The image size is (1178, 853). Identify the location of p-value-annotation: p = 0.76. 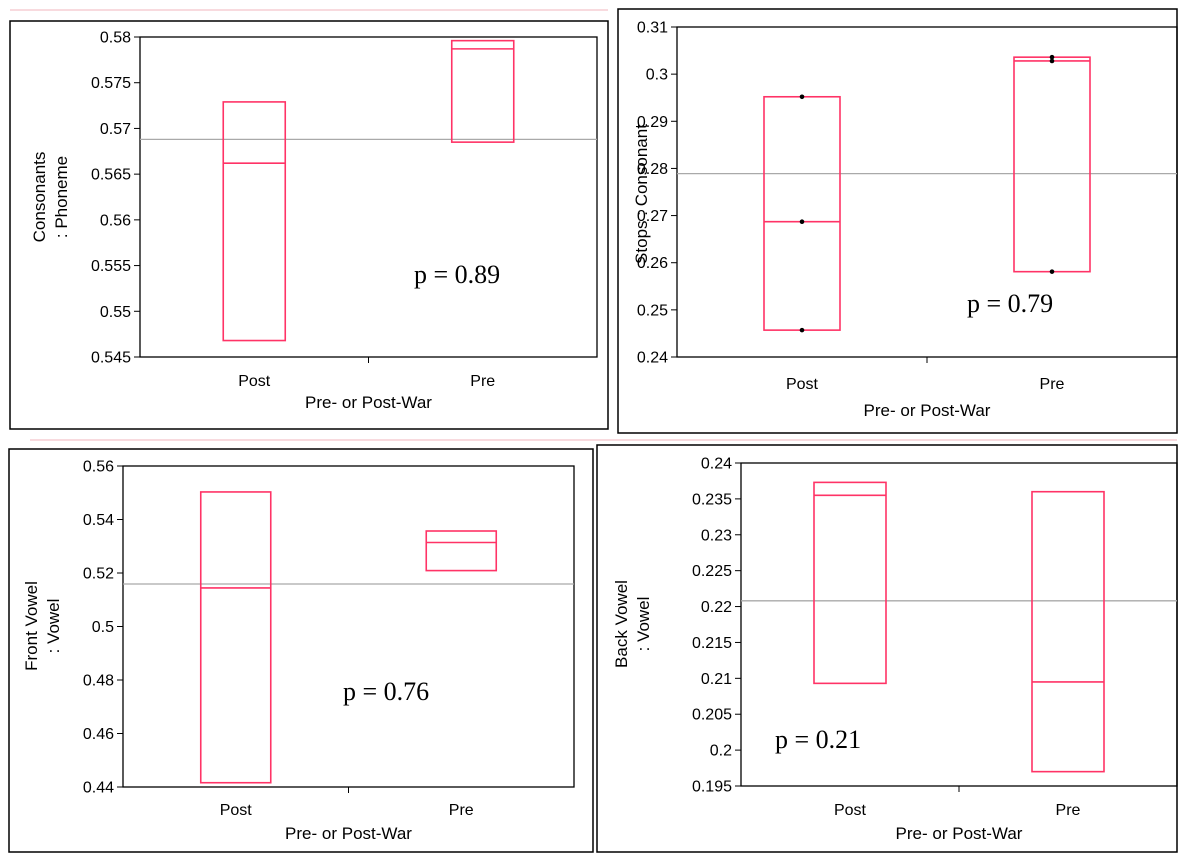
(386, 691).